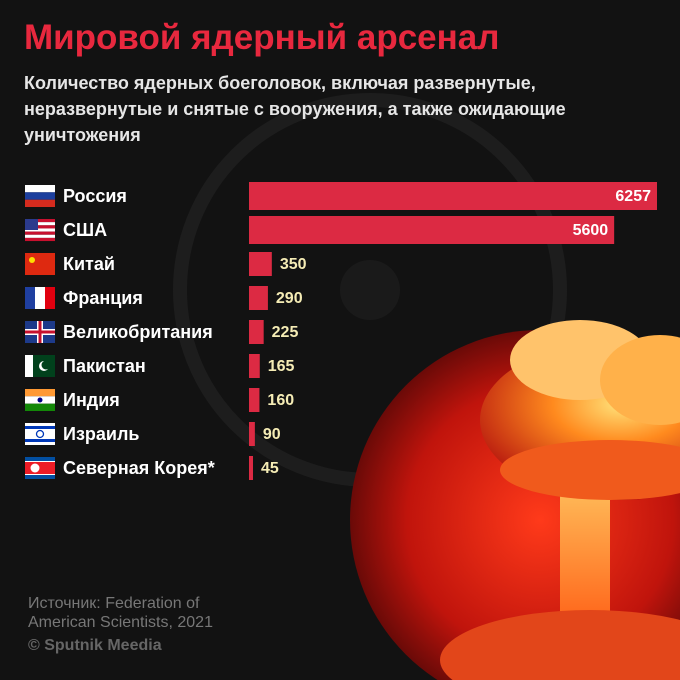 This screenshot has width=680, height=680. What do you see at coordinates (101, 434) in the screenshot?
I see `category-label: Израиль` at bounding box center [101, 434].